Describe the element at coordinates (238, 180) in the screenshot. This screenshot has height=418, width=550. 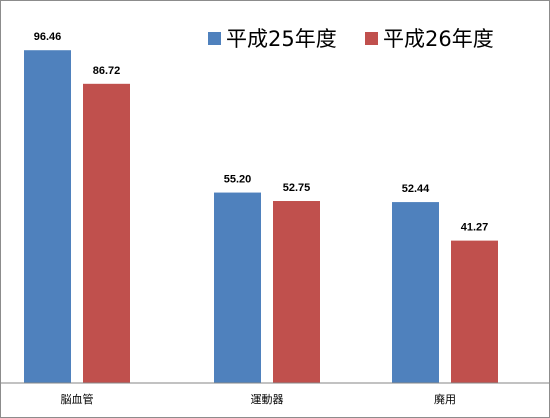
I see `data-label-h25-1: 55.20` at that location.